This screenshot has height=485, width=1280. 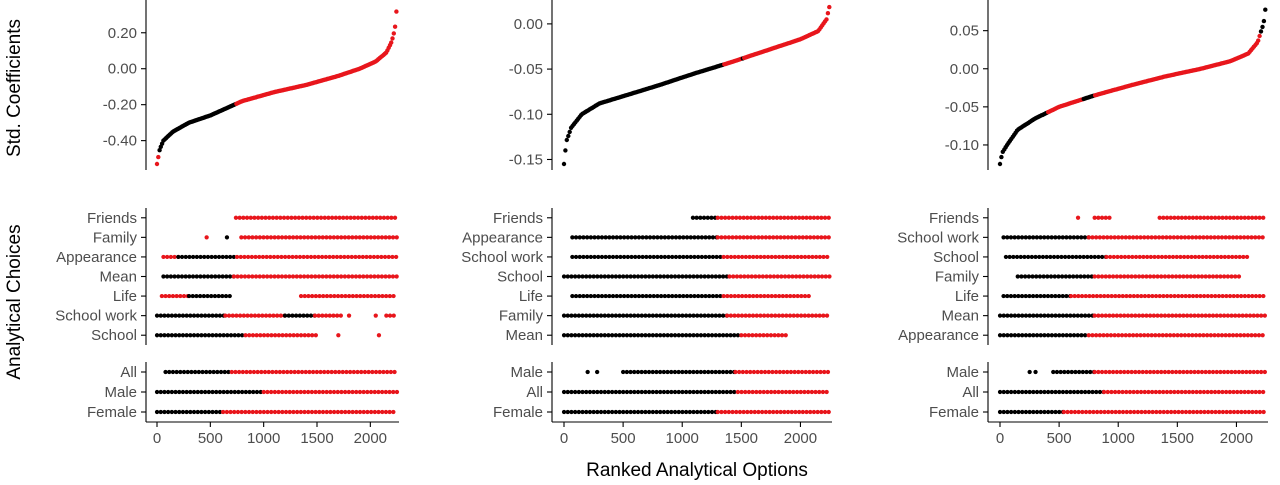 What do you see at coordinates (697, 470) in the screenshot?
I see `x-axis-title: Ranked Analytical Options` at bounding box center [697, 470].